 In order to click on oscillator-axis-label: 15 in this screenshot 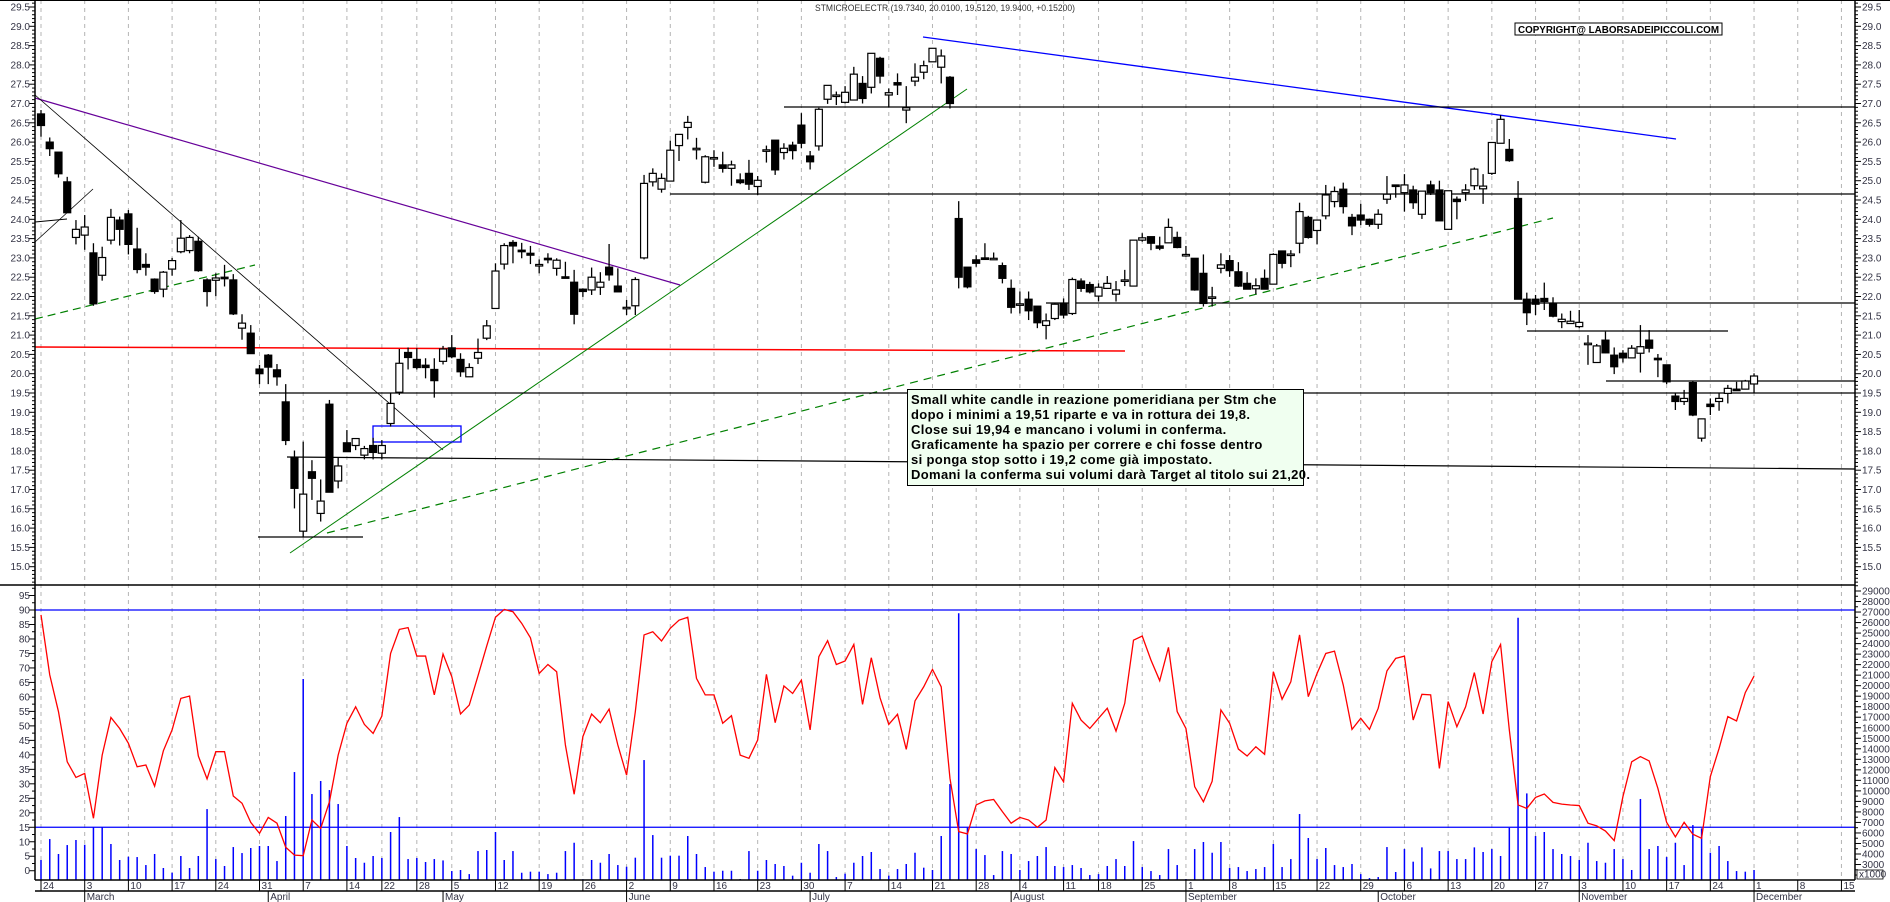, I will do `click(25, 828)`.